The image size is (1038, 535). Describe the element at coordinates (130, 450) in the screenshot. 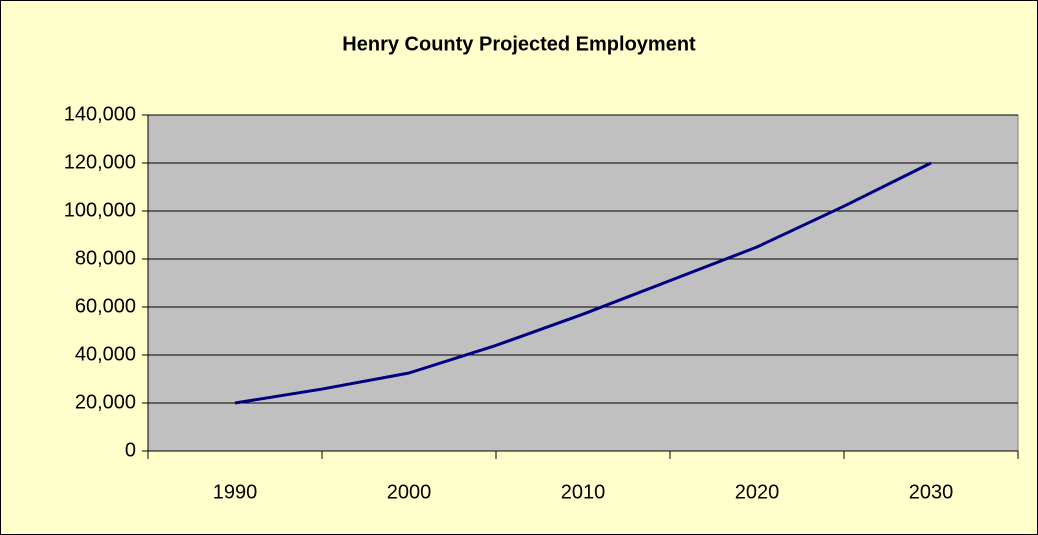

I see `y-tick-label: 0` at that location.